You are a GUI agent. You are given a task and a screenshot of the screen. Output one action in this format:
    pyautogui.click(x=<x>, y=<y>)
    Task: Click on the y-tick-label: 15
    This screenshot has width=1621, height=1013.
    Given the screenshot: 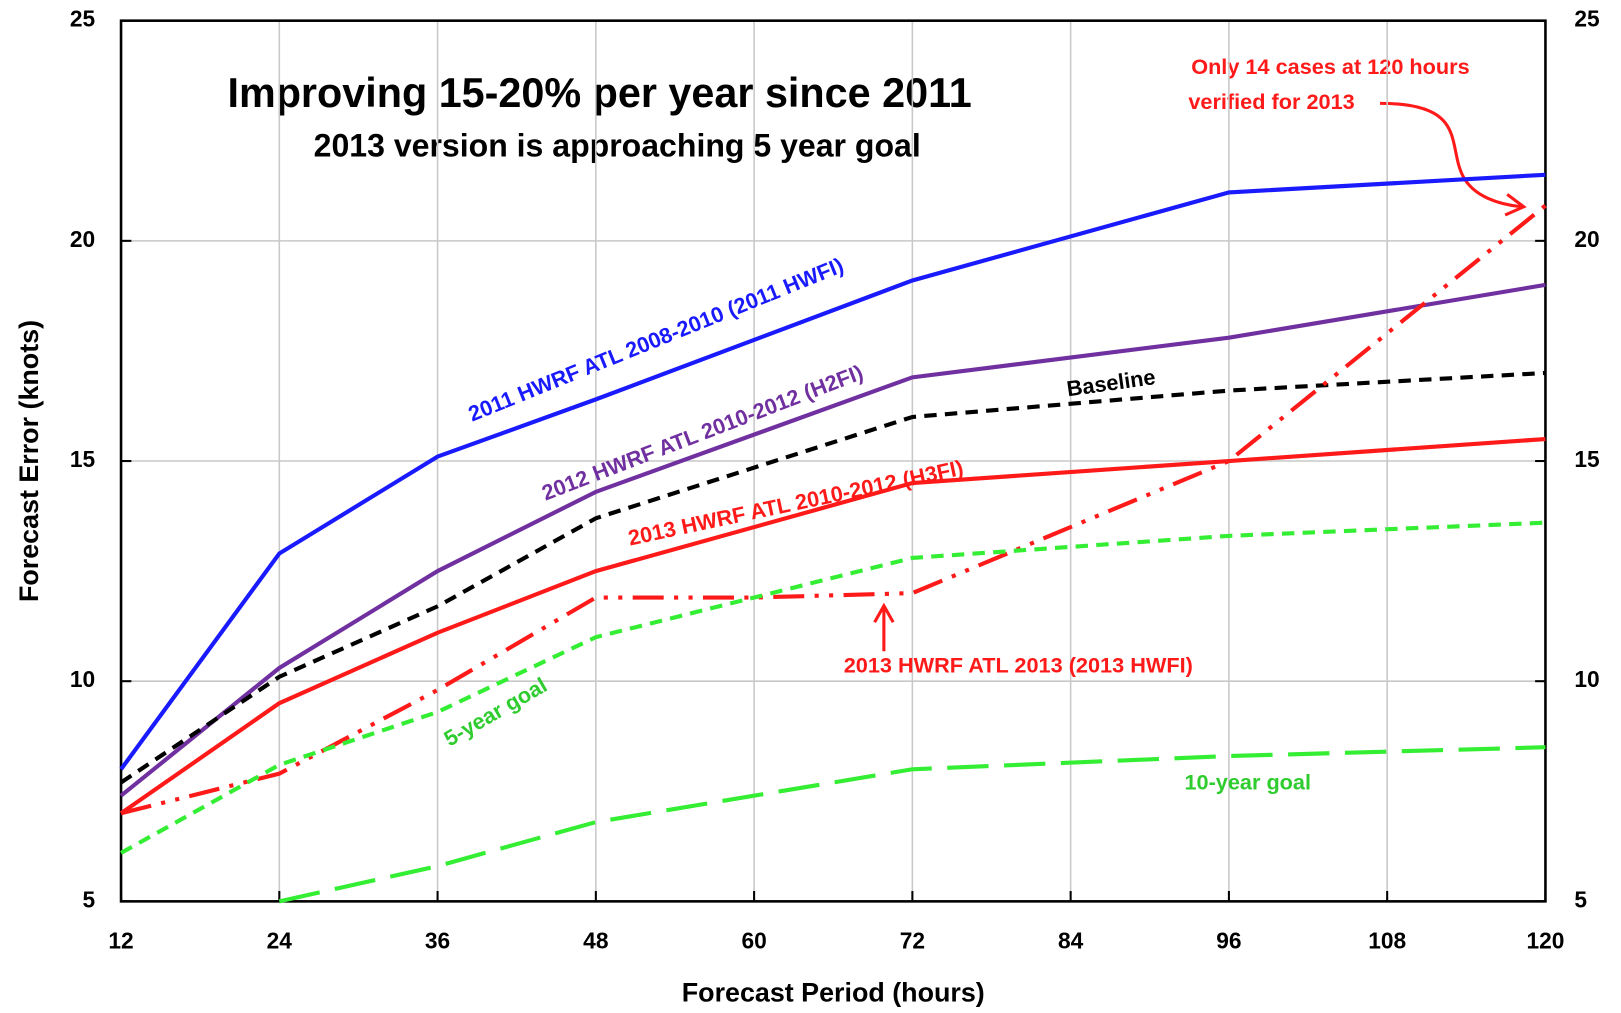 What is the action you would take?
    pyautogui.click(x=83, y=459)
    